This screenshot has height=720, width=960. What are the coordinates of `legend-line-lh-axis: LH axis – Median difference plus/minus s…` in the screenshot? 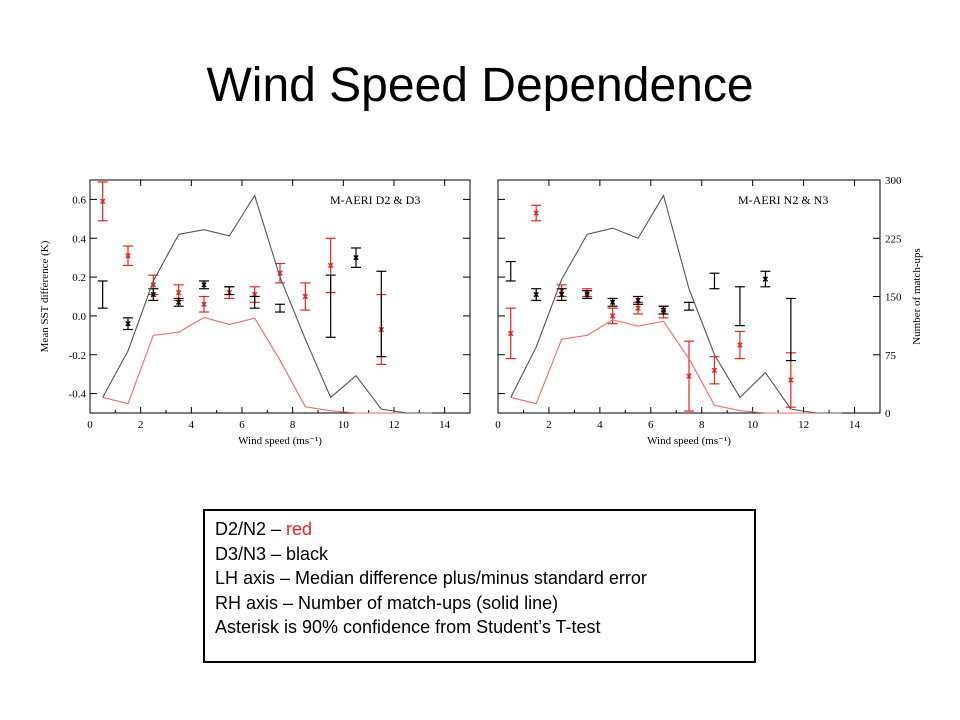 It's located at (431, 578).